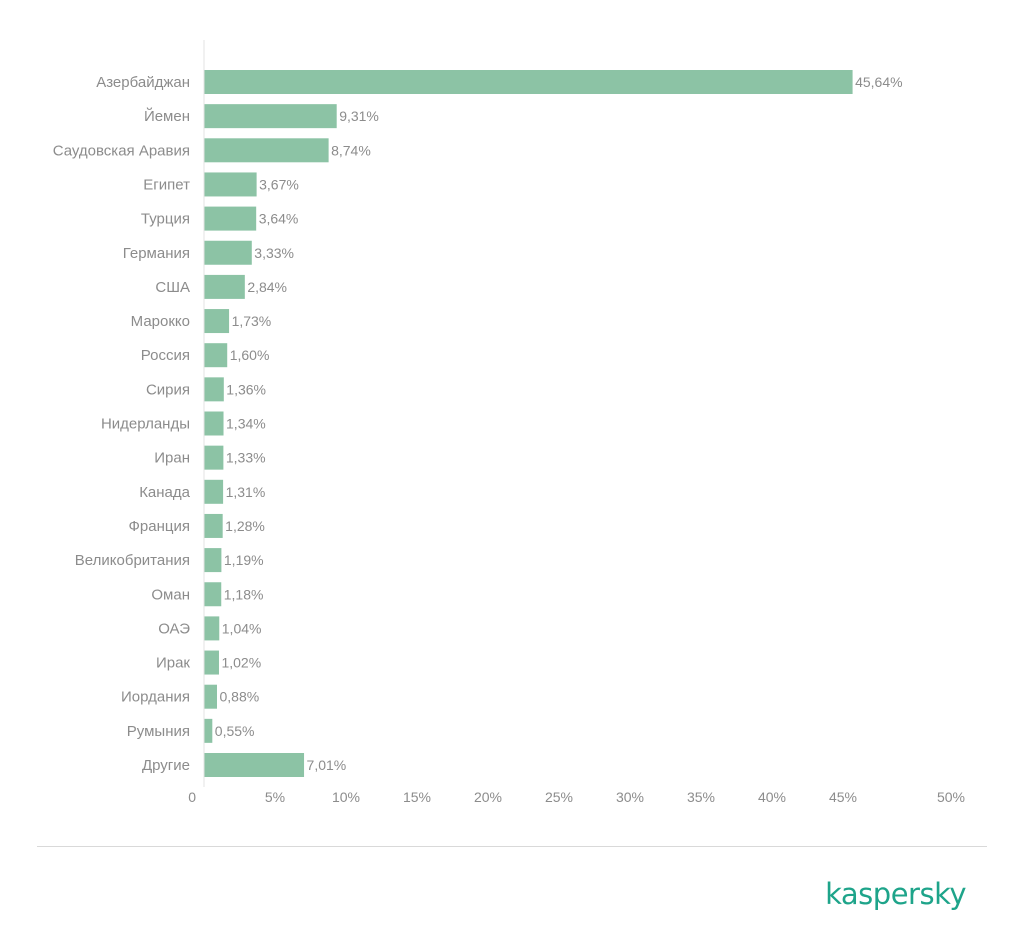  Describe the element at coordinates (132, 560) in the screenshot. I see `category-label: Великобритания` at that location.